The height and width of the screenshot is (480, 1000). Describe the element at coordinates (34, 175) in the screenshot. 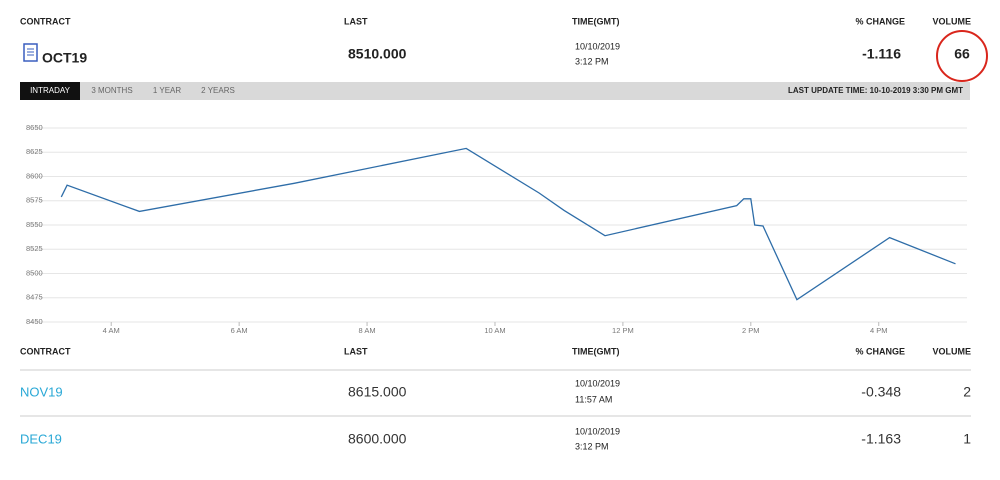

I see `y-tick-label: 8600` at that location.